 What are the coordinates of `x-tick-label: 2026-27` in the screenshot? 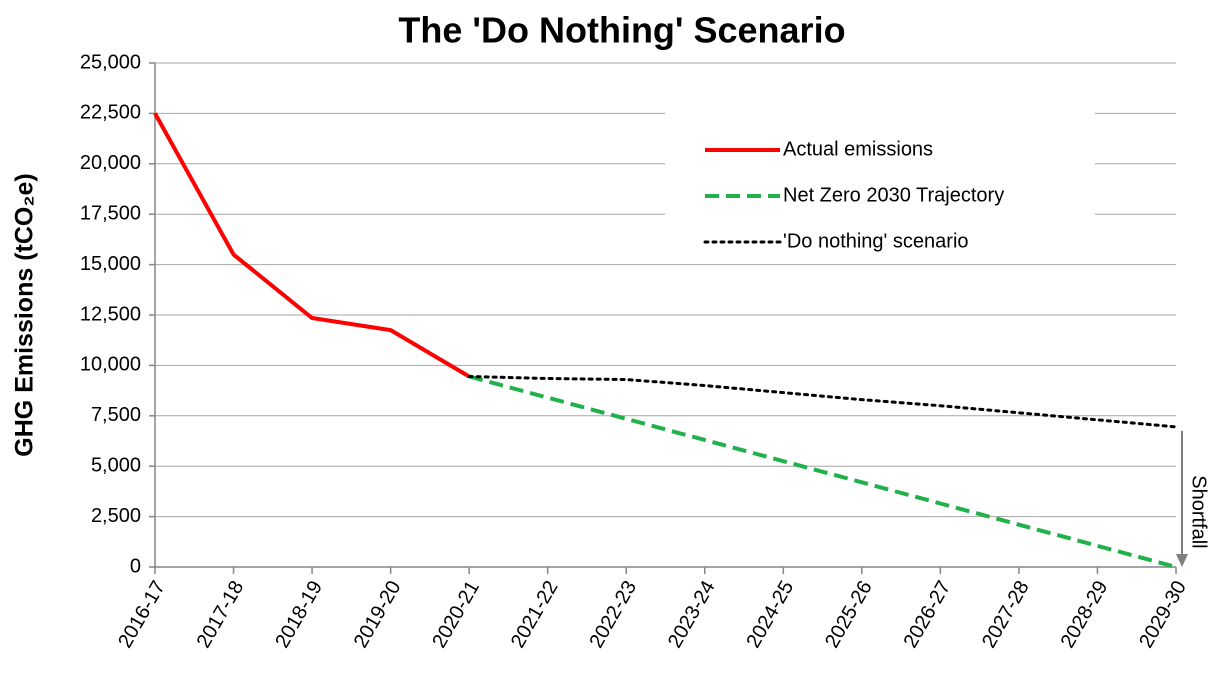 It's located at (928, 614).